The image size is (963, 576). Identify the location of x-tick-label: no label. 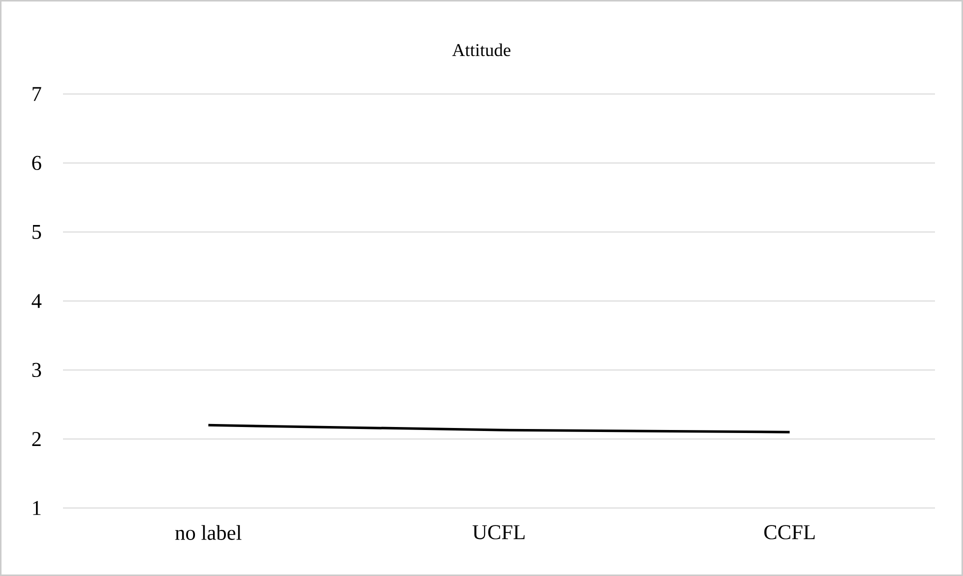
(208, 532).